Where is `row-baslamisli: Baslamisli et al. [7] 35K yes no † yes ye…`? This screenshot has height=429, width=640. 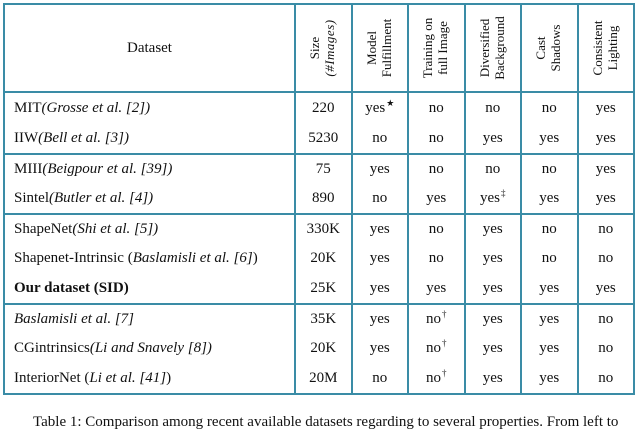
row-baslamisli: Baslamisli et al. [7] 35K yes no † yes ye… is located at coordinates (319, 318).